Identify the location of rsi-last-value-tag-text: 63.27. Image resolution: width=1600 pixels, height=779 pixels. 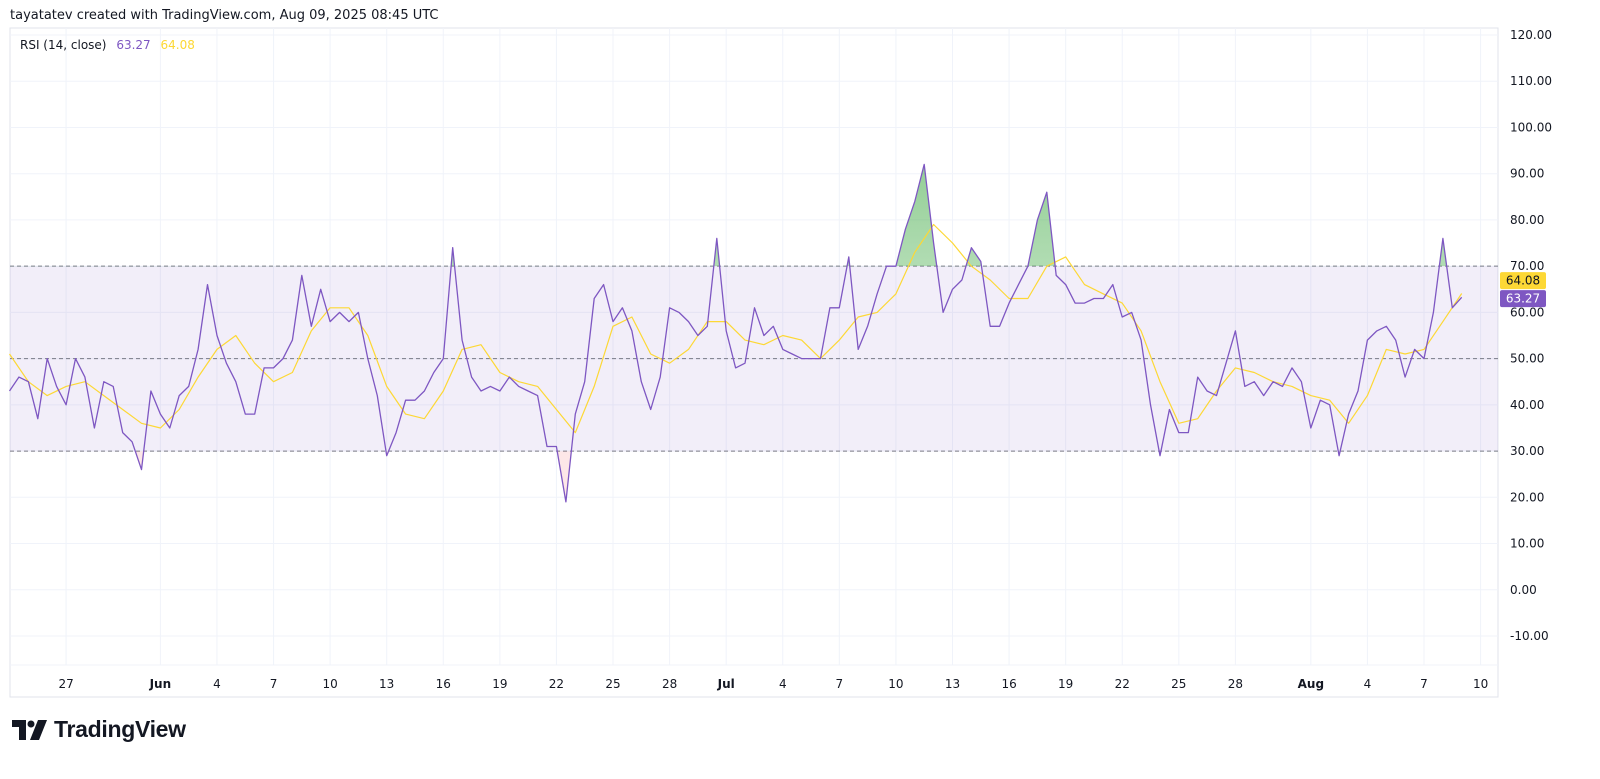
(1523, 299).